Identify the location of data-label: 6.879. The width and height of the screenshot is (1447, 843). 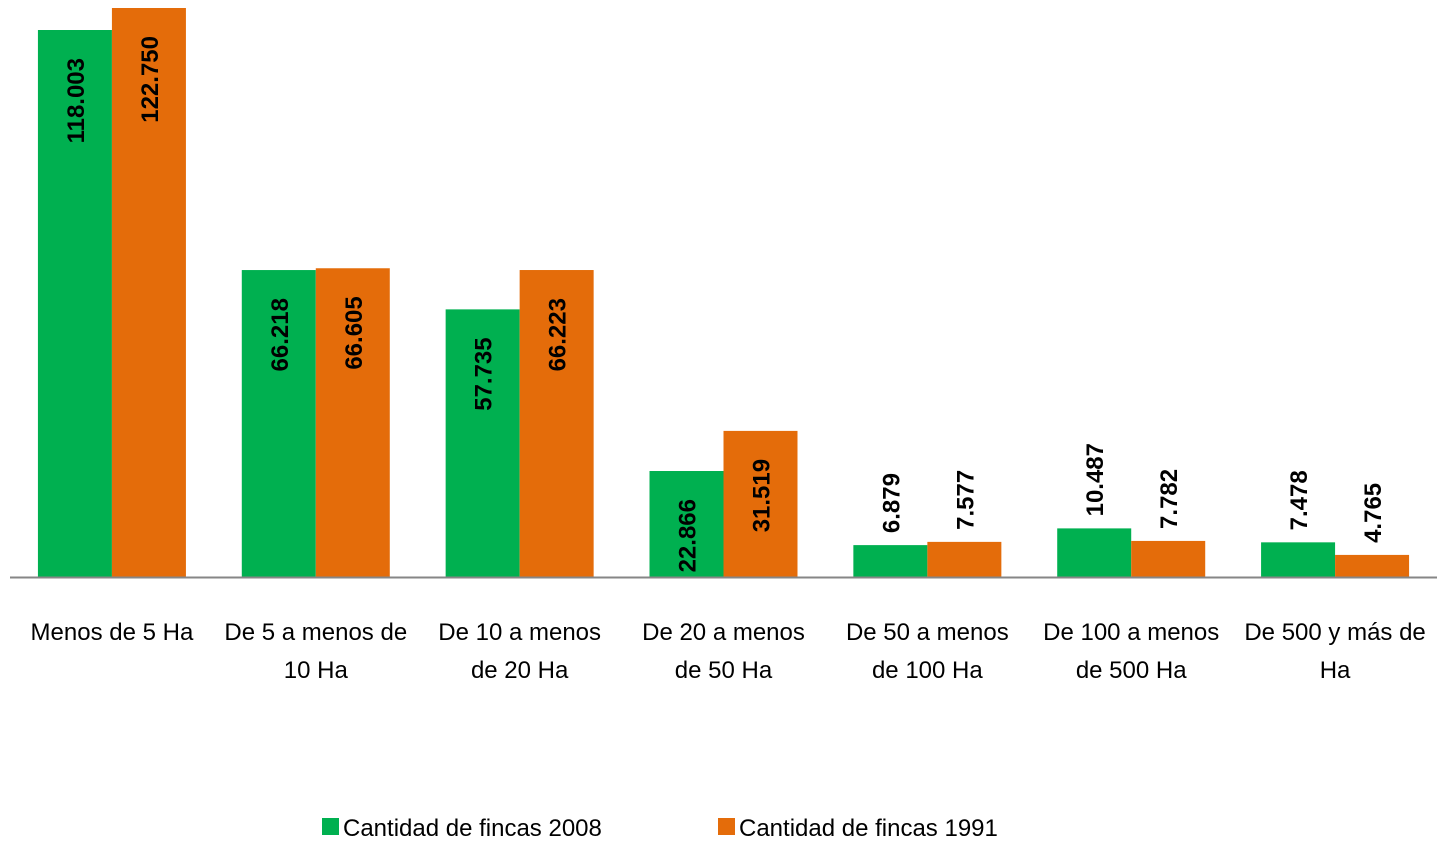
(891, 503).